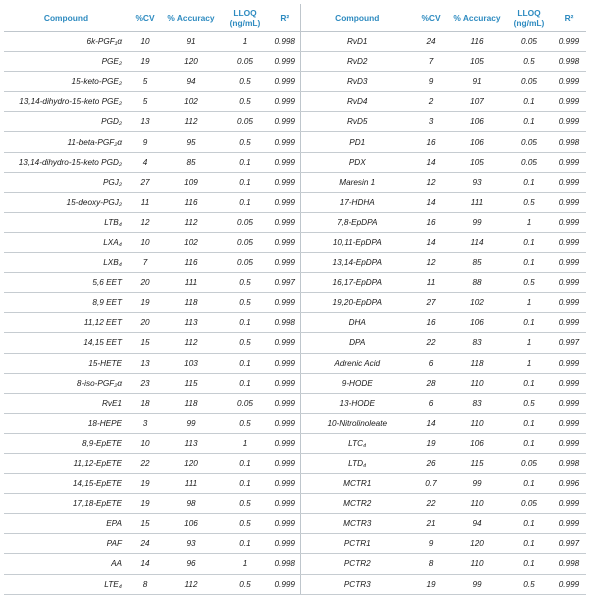 This screenshot has width=590, height=595. What do you see at coordinates (145, 423) in the screenshot?
I see `left-cv-cell: 3` at bounding box center [145, 423].